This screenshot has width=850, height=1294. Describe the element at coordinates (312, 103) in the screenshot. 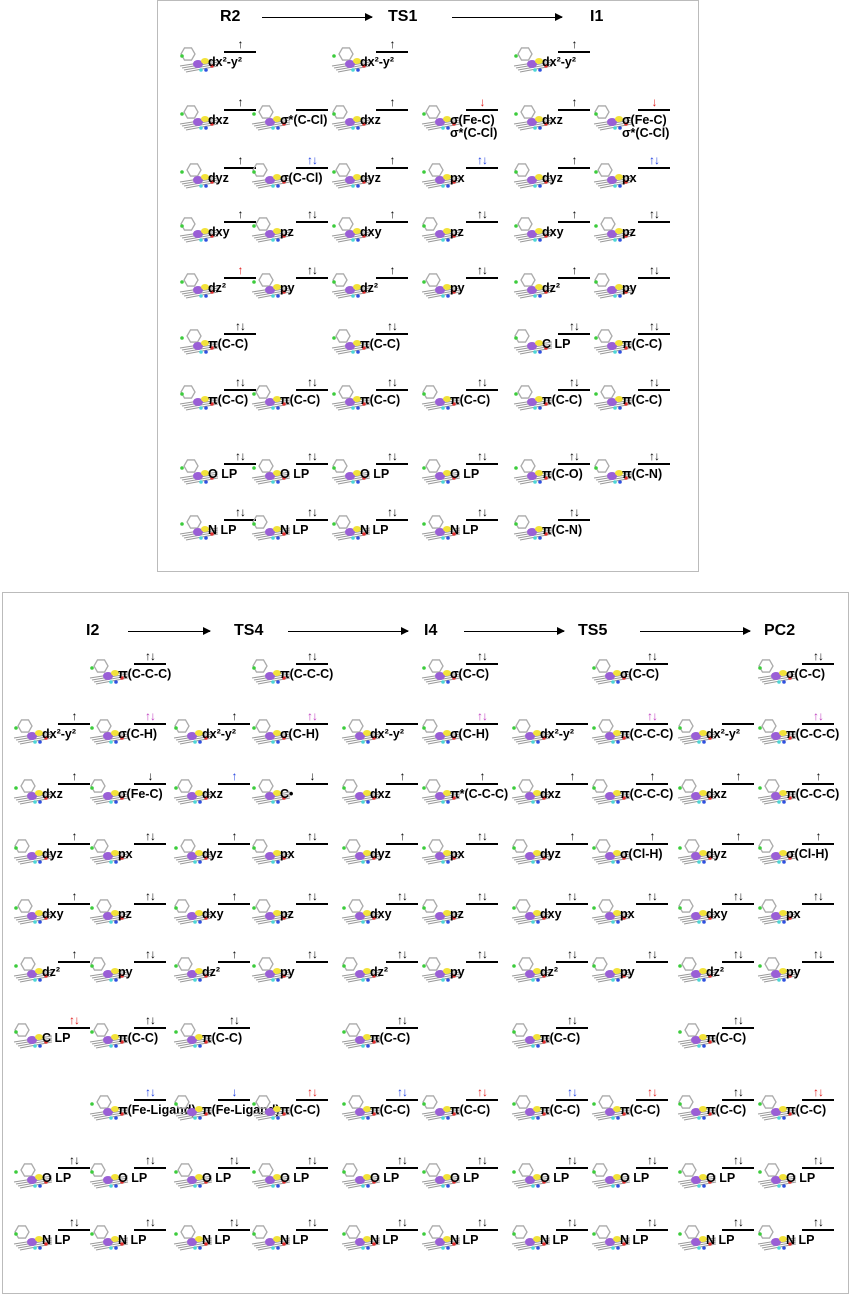

I see `energy-level` at that location.